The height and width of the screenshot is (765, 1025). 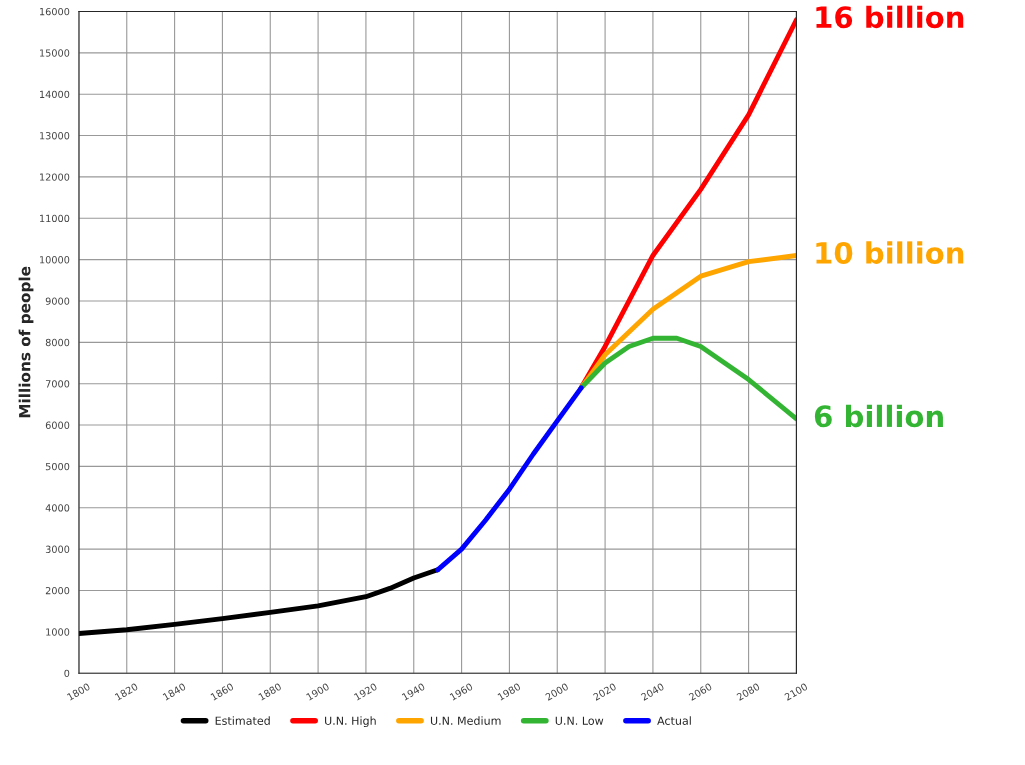 I want to click on y-tick-label: 10000, so click(x=55, y=260).